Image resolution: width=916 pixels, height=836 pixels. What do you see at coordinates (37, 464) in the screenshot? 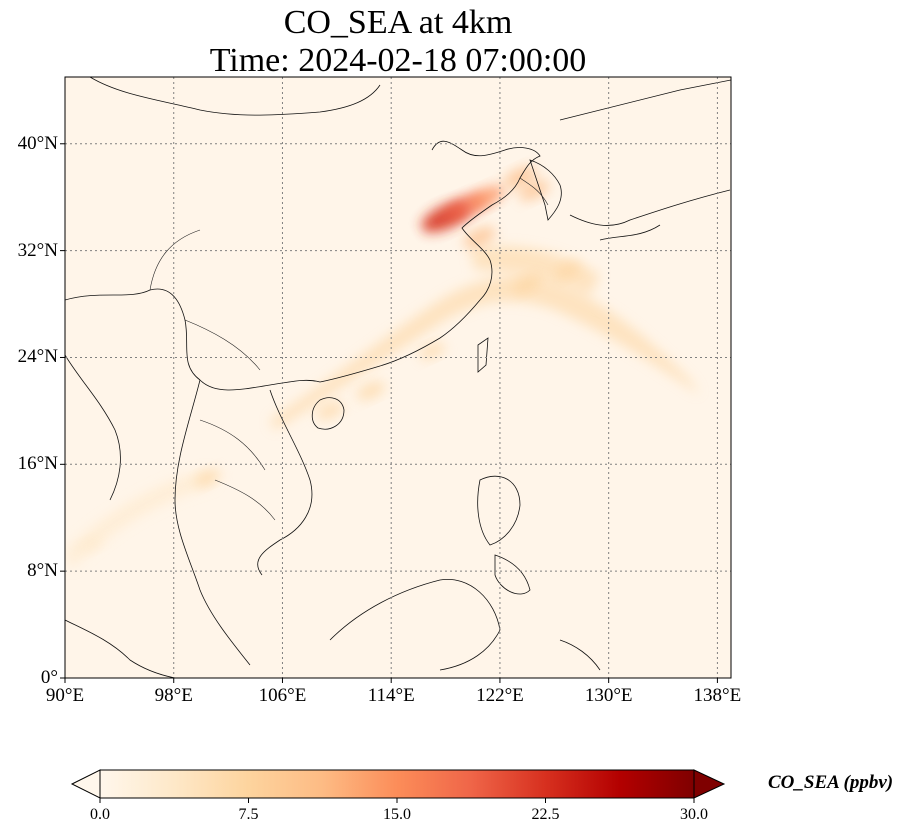
I see `lat-tick-label: 16°N` at bounding box center [37, 464].